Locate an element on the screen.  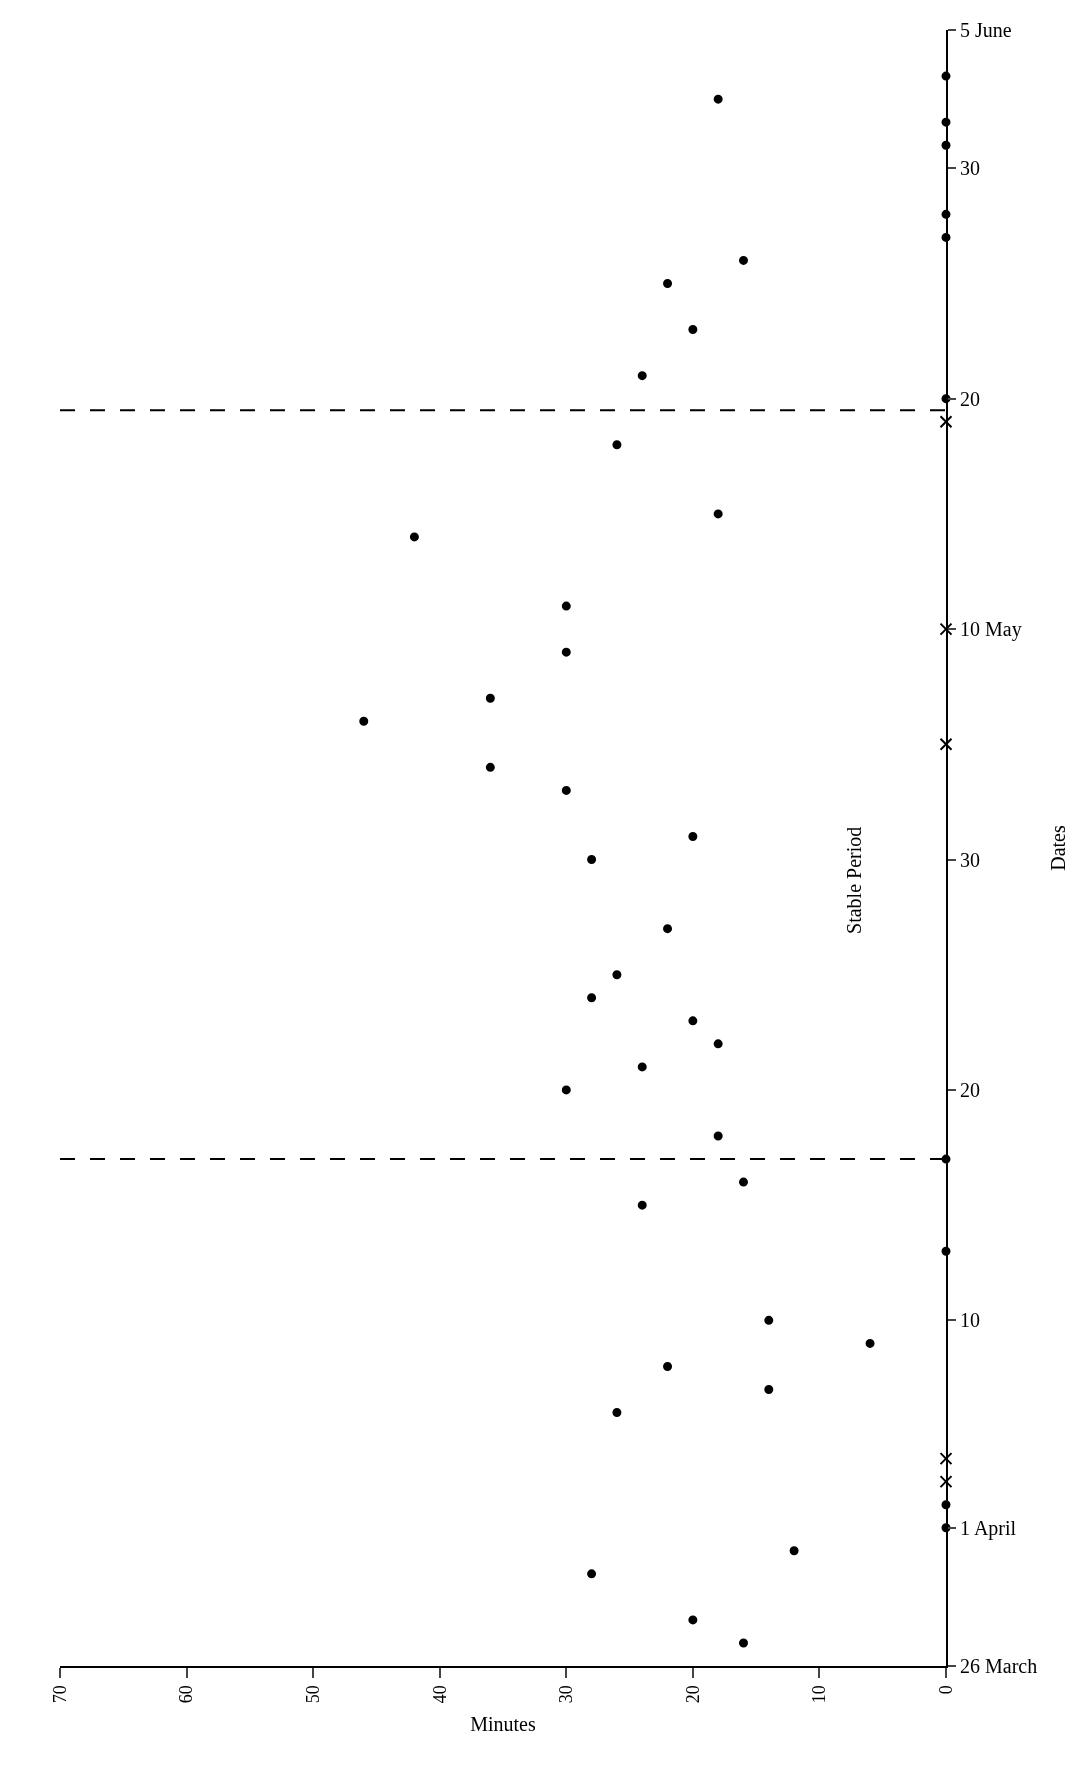
annotation: Stable Period is located at coordinates (853, 880).